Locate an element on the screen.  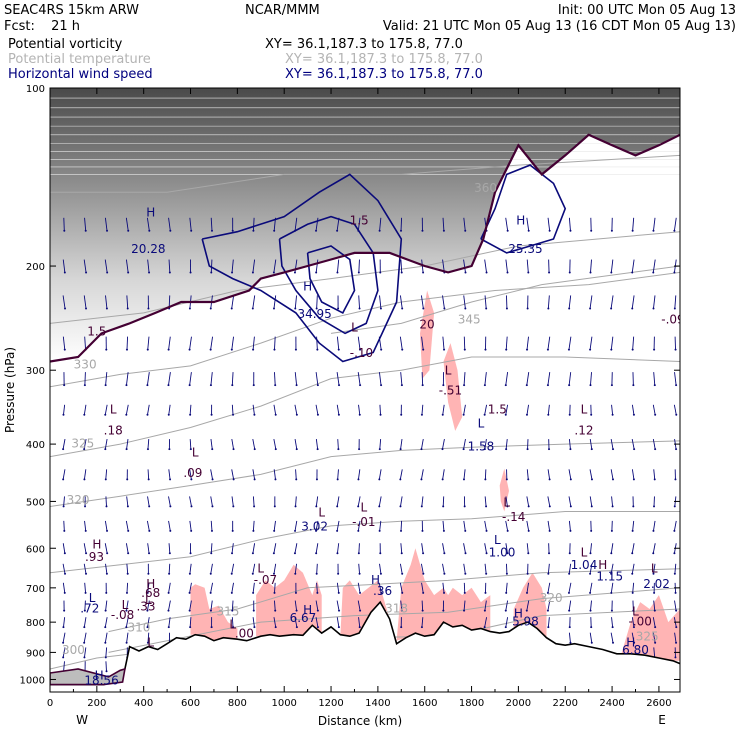
y-axis-label: Pressure (hPa) is located at coordinates (10, 390).